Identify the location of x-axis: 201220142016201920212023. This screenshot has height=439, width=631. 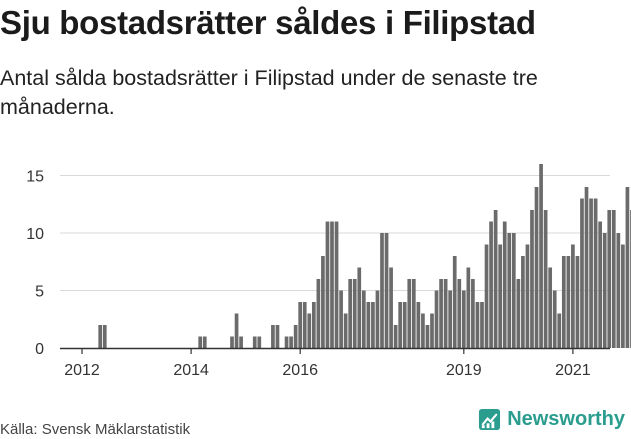
(335, 363).